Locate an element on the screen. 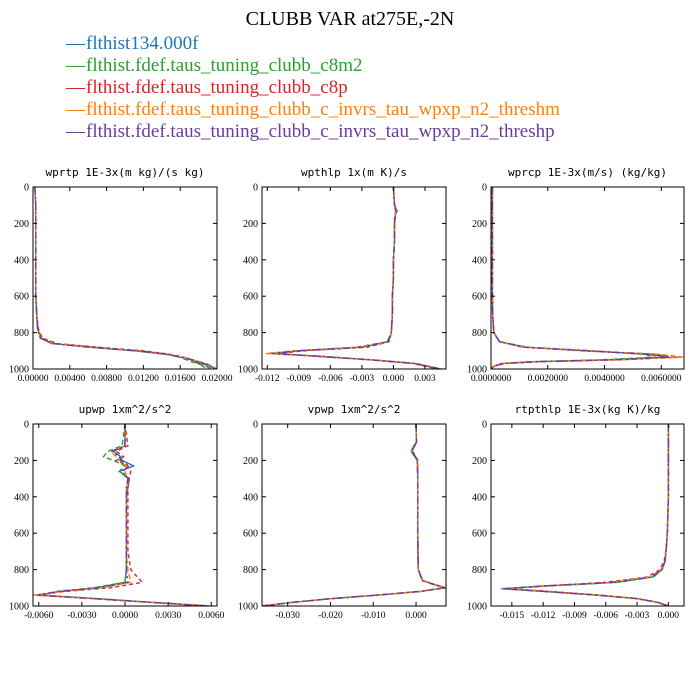 The width and height of the screenshot is (700, 700). legend-label: flthist134.000f is located at coordinates (142, 43).